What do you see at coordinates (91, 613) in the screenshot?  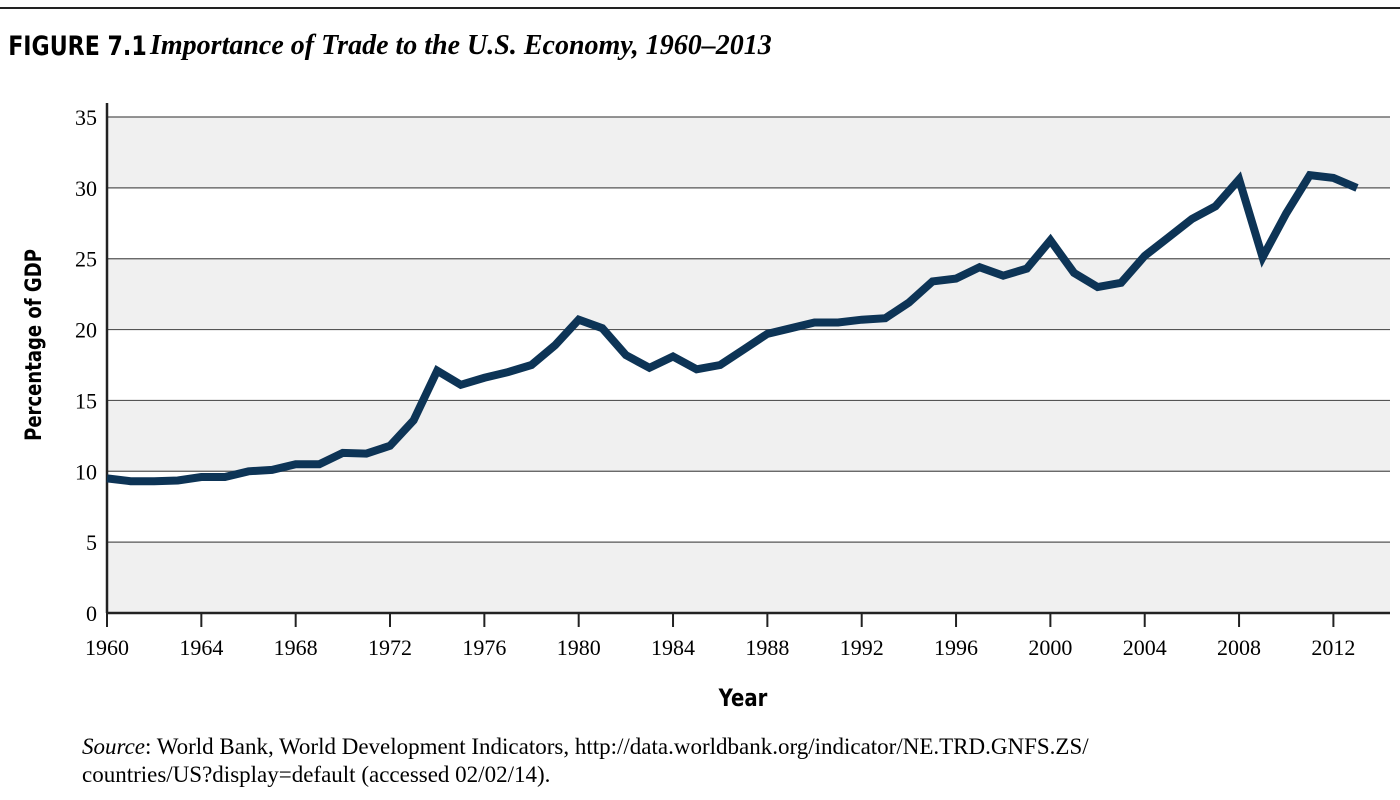 I see `y-tick-label: 0` at bounding box center [91, 613].